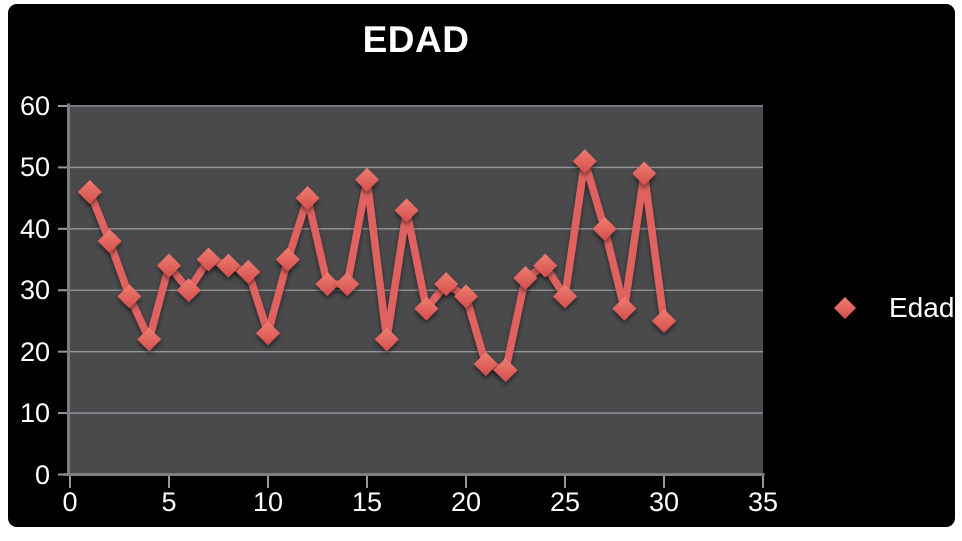  What do you see at coordinates (169, 502) in the screenshot?
I see `x-tick-label: 5` at bounding box center [169, 502].